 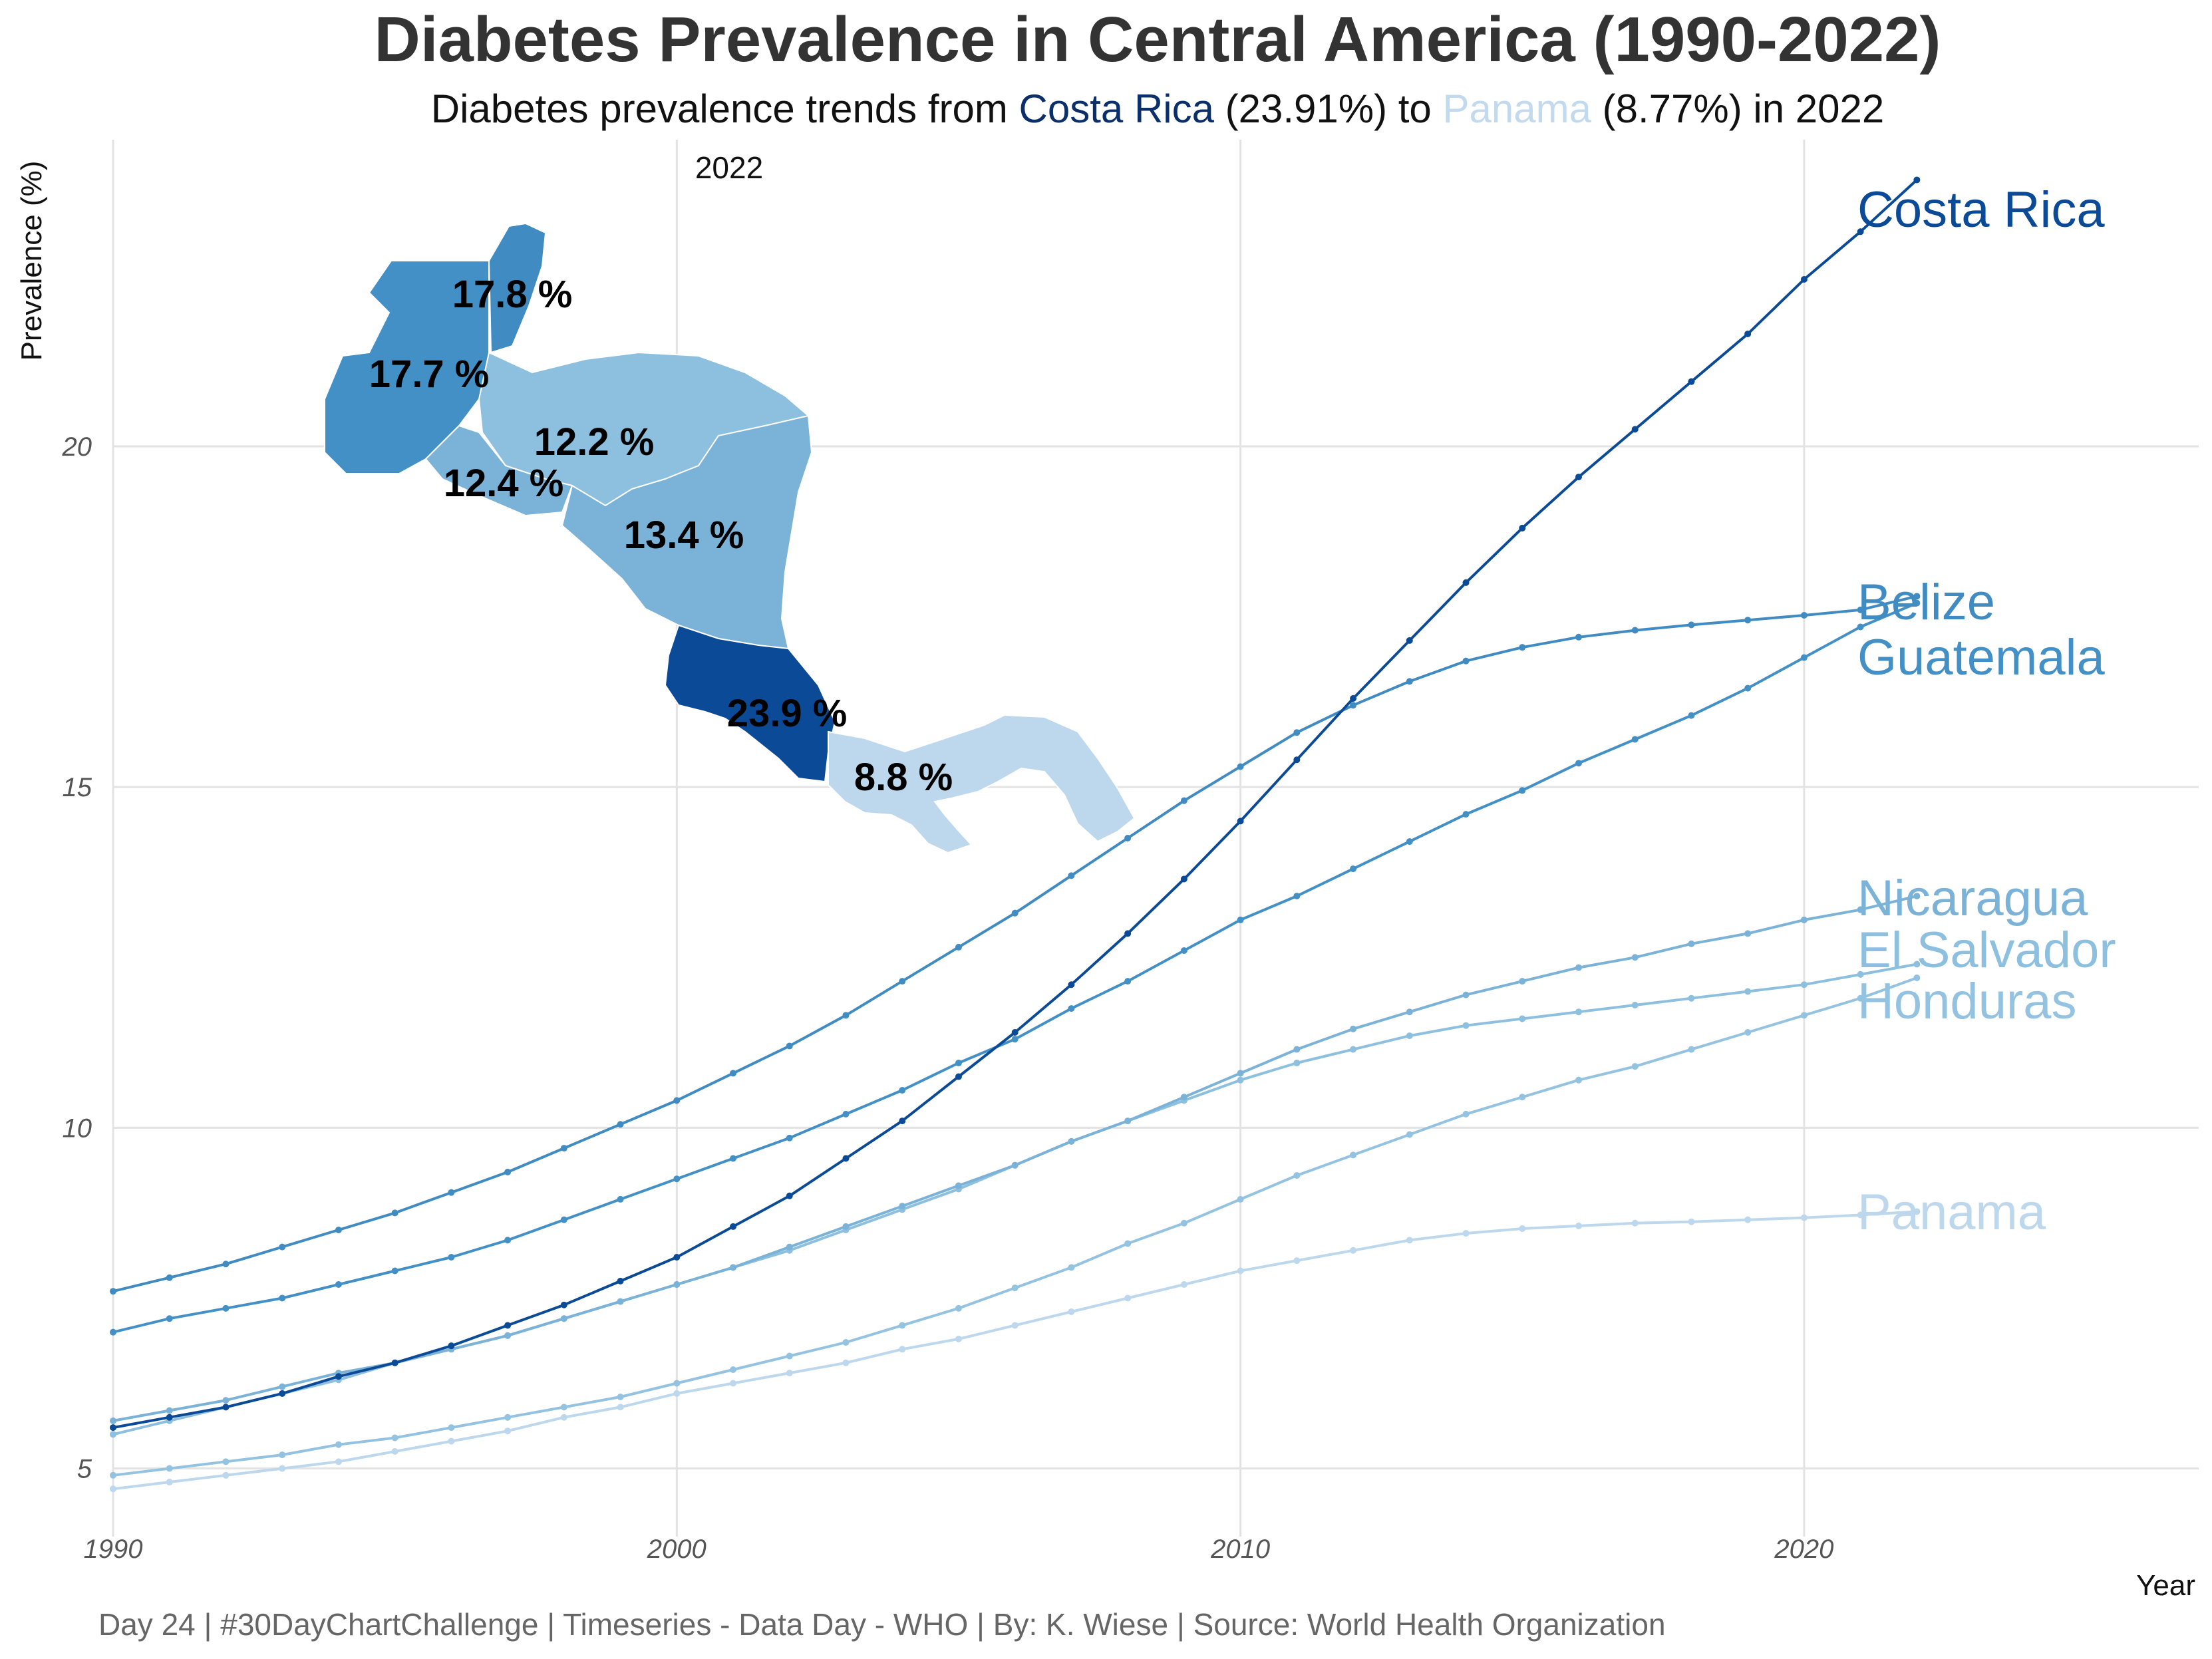 I want to click on subtitle-high-value: (23.91%) to, so click(x=1329, y=109).